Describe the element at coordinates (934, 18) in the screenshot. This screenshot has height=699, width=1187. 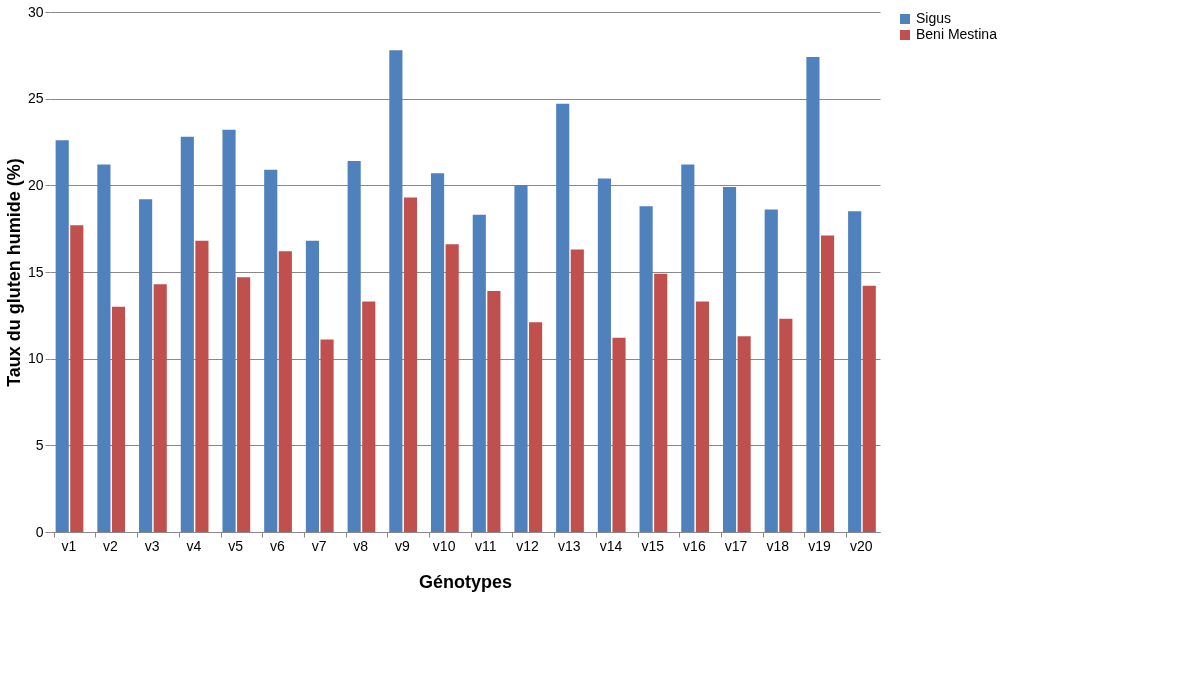
I see `legend-label: Sigus` at that location.